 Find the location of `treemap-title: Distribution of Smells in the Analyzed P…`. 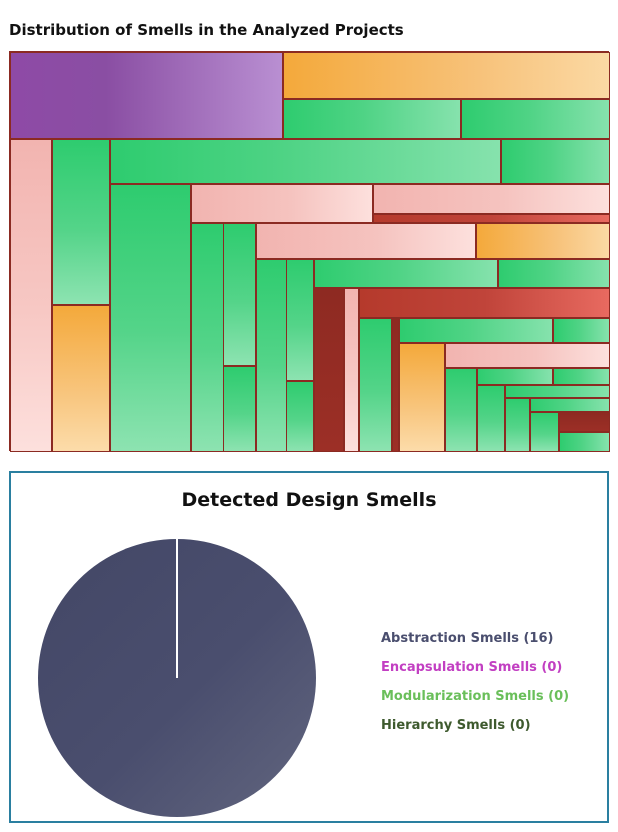

treemap-title: Distribution of Smells in the Analyzed P… is located at coordinates (206, 30).